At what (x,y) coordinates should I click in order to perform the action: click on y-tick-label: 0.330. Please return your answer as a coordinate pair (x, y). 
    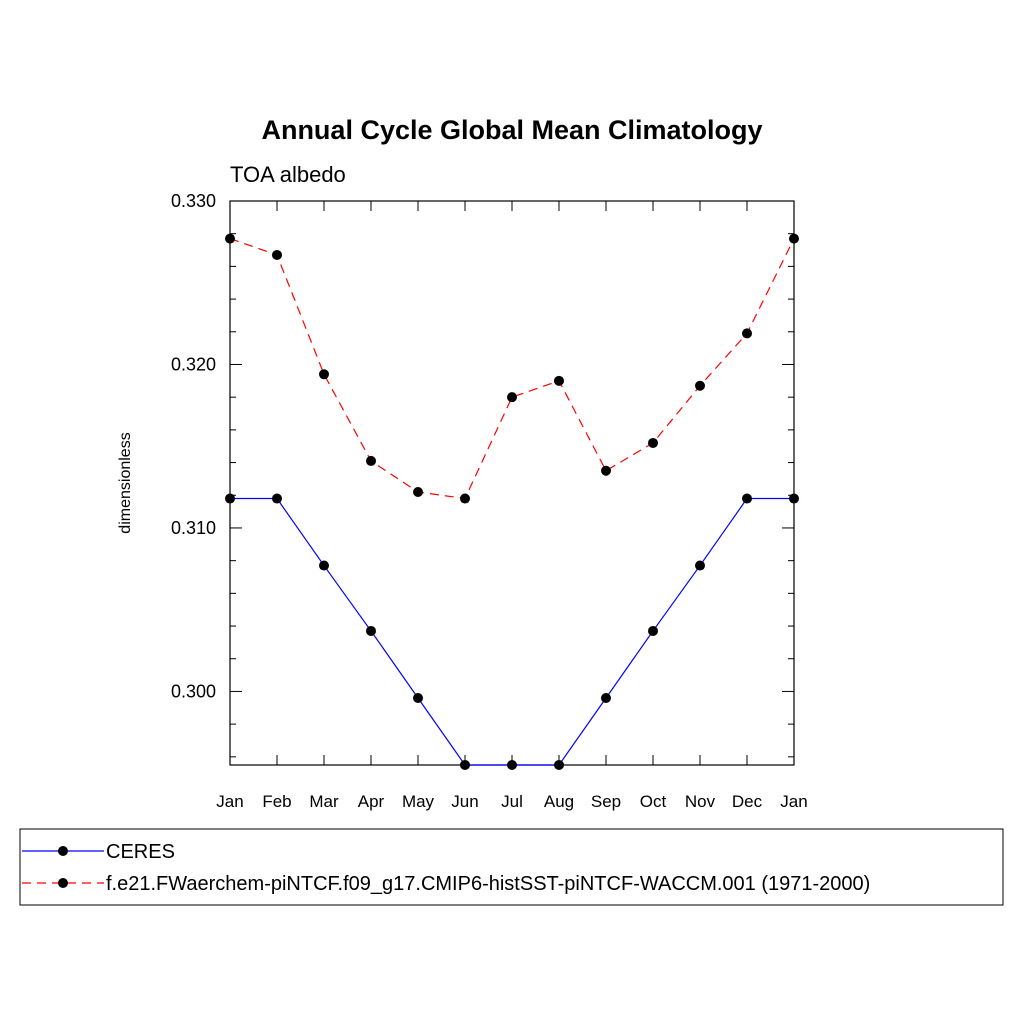
    Looking at the image, I should click on (193, 201).